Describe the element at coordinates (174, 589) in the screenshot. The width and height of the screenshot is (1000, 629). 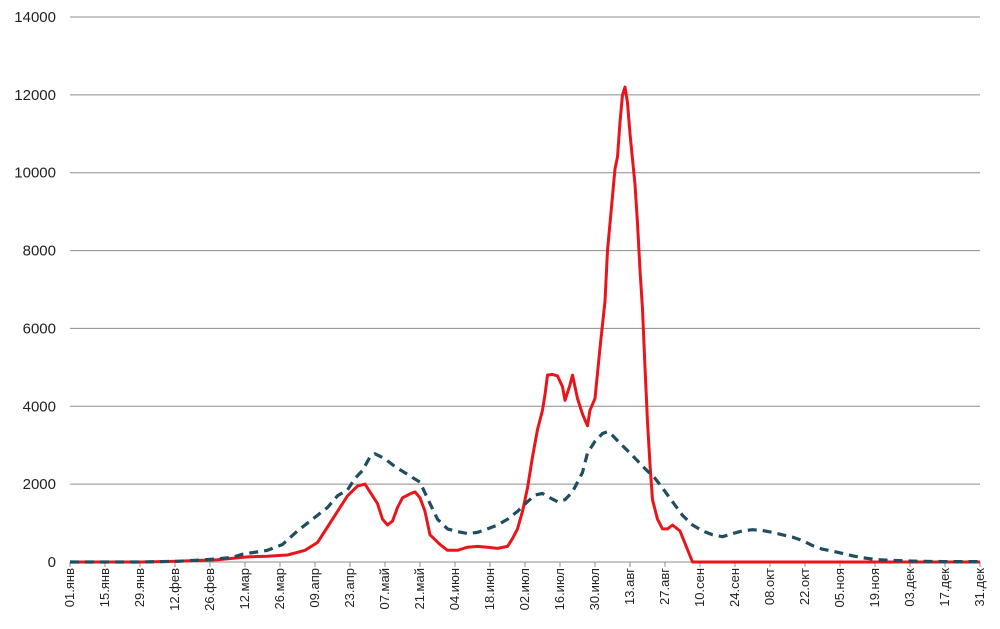
I see `x-tick-label: 12.фев` at that location.